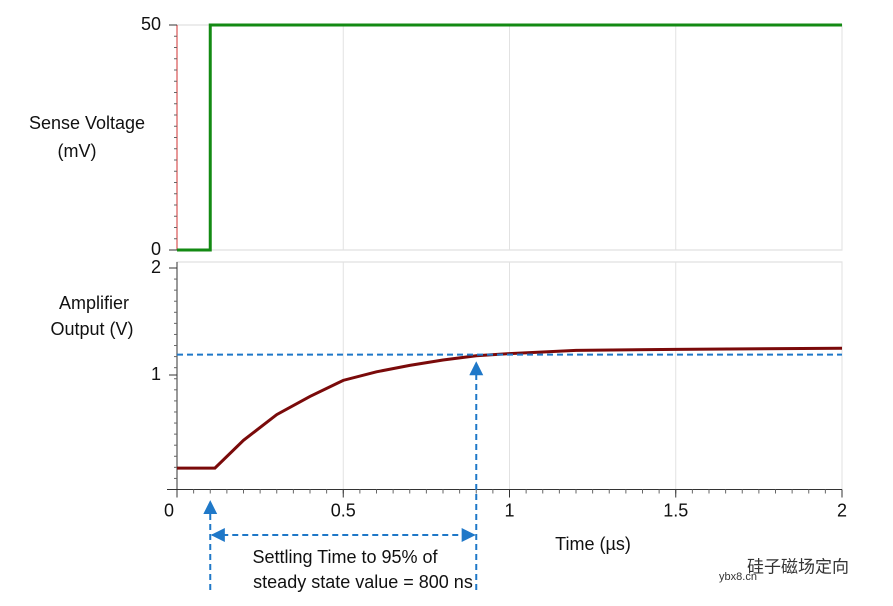 This screenshot has height=606, width=893. Describe the element at coordinates (593, 544) in the screenshot. I see `x-axis-label: Time (µs)` at that location.